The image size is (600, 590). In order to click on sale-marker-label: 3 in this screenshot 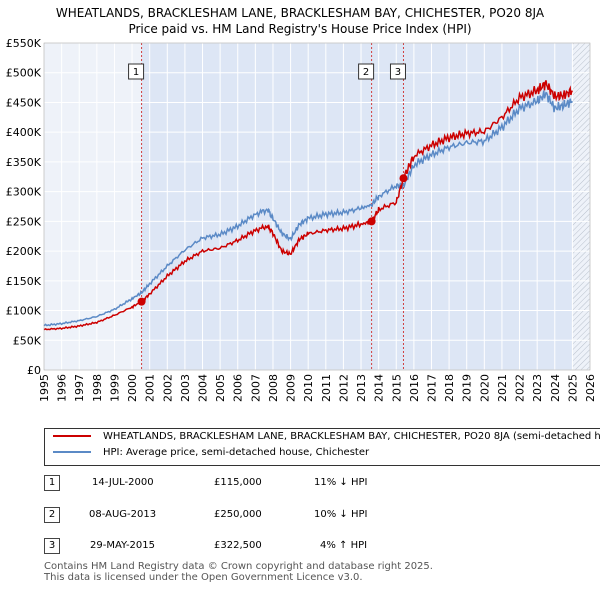, I will do `click(398, 72)`.